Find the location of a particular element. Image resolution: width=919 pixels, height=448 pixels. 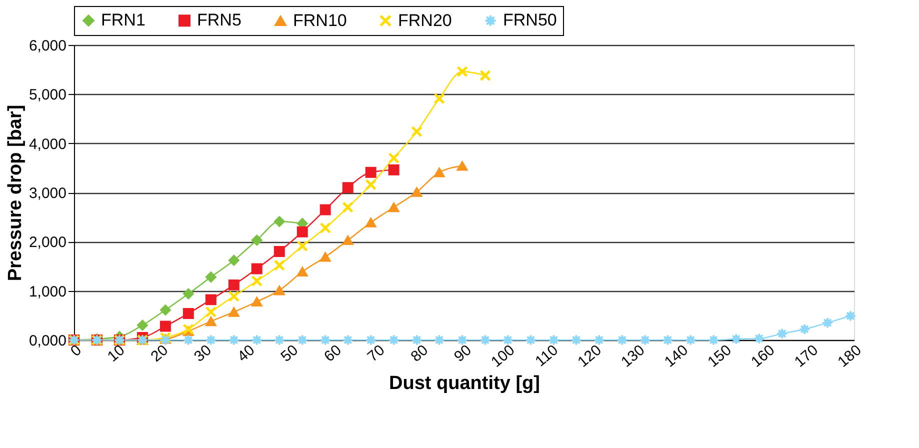

y-tick-label: 4,000 is located at coordinates (47, 144).